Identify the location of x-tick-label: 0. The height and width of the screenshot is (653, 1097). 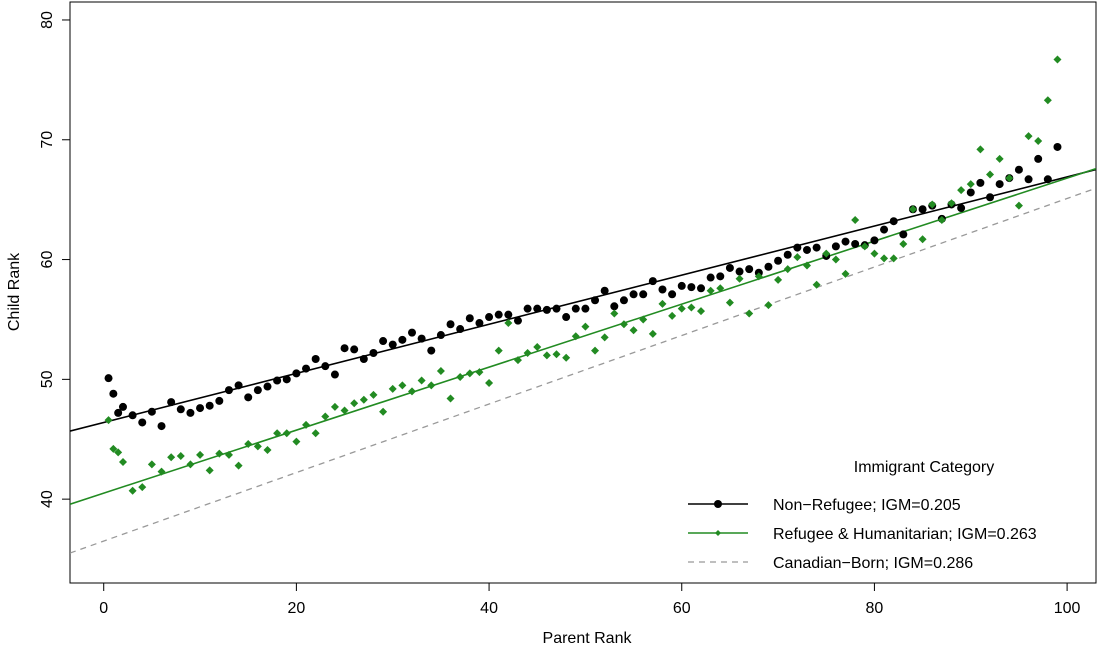
(103, 608).